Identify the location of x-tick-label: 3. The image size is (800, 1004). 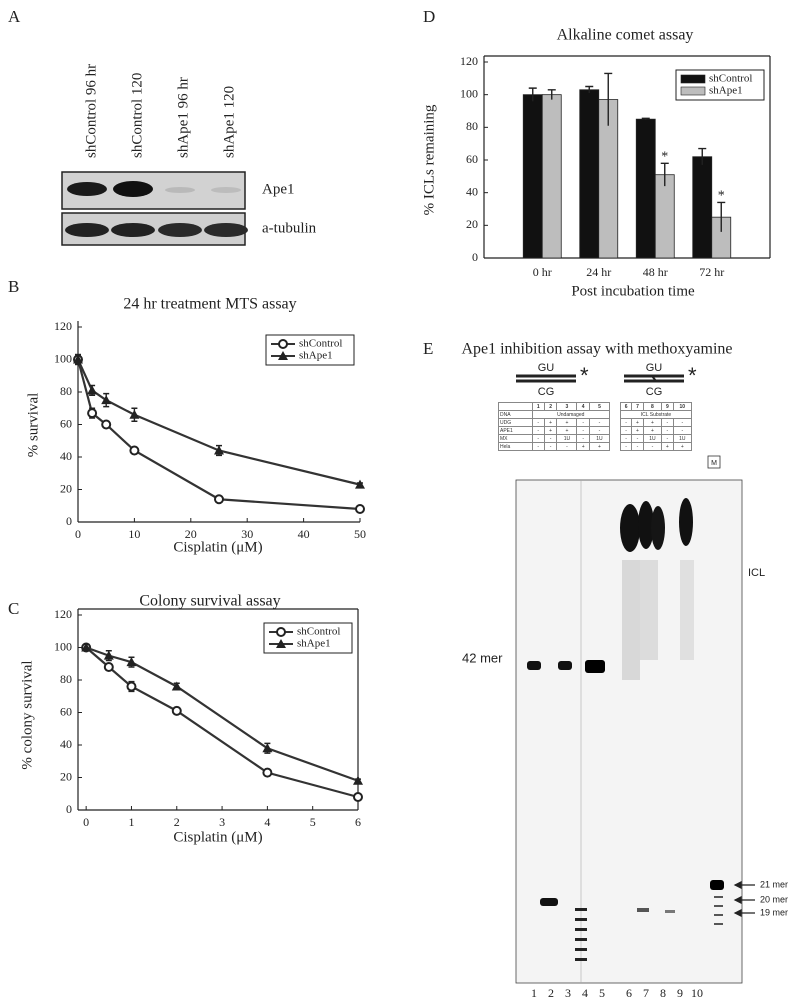
(222, 822).